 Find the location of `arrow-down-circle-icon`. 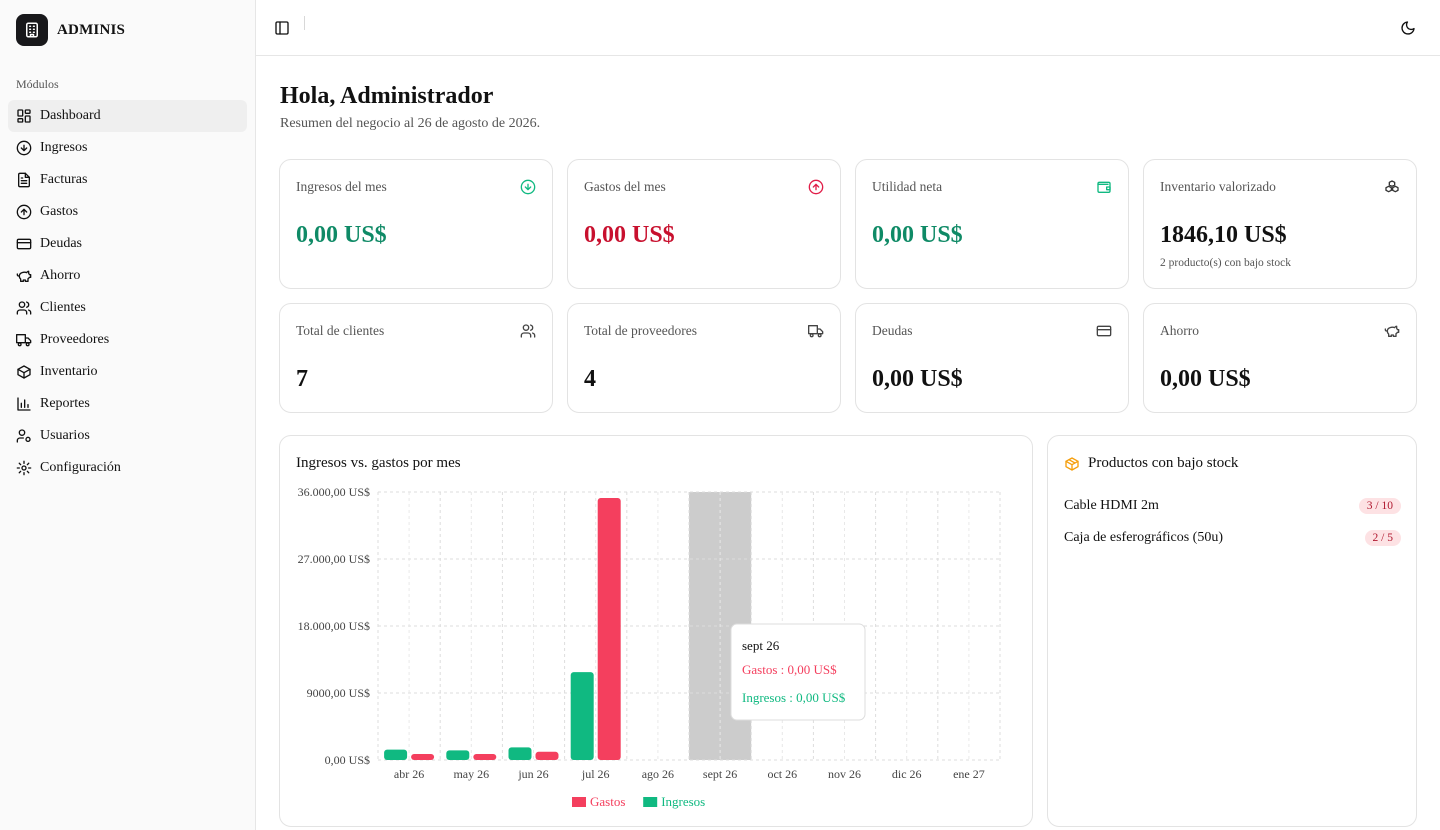

arrow-down-circle-icon is located at coordinates (528, 187).